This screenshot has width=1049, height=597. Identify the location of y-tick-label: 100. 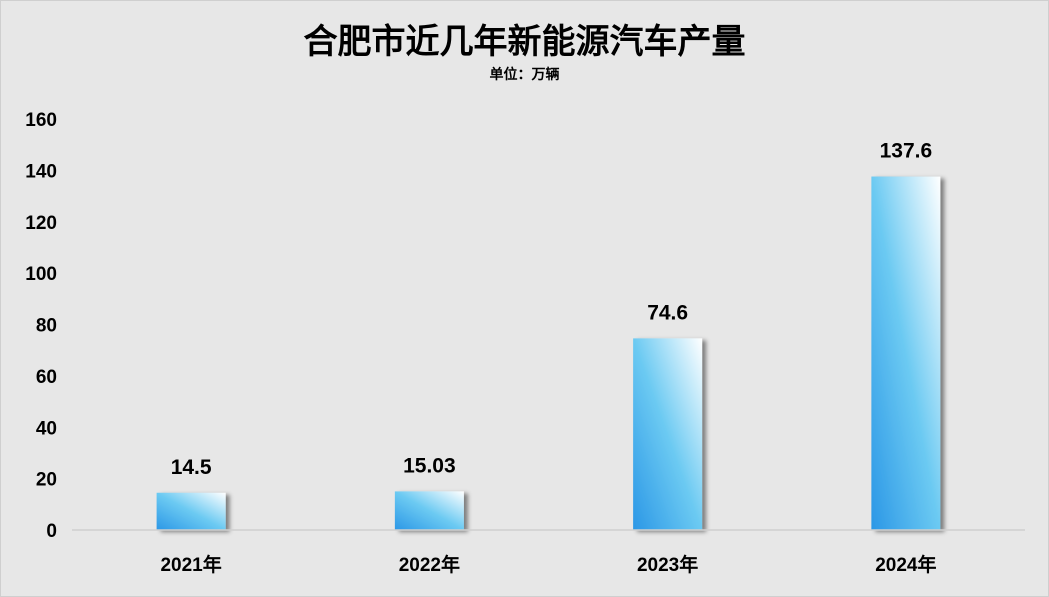
(41, 274).